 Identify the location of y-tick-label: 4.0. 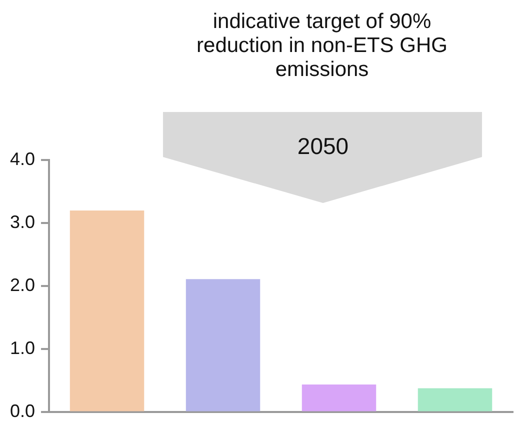
(23, 158).